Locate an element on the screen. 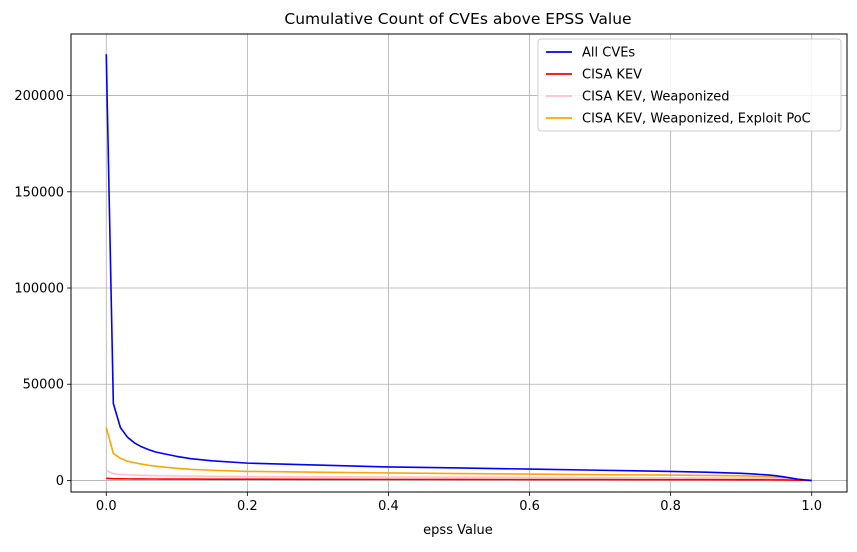 The width and height of the screenshot is (857, 552). x-tick-label: 0.8 is located at coordinates (670, 506).